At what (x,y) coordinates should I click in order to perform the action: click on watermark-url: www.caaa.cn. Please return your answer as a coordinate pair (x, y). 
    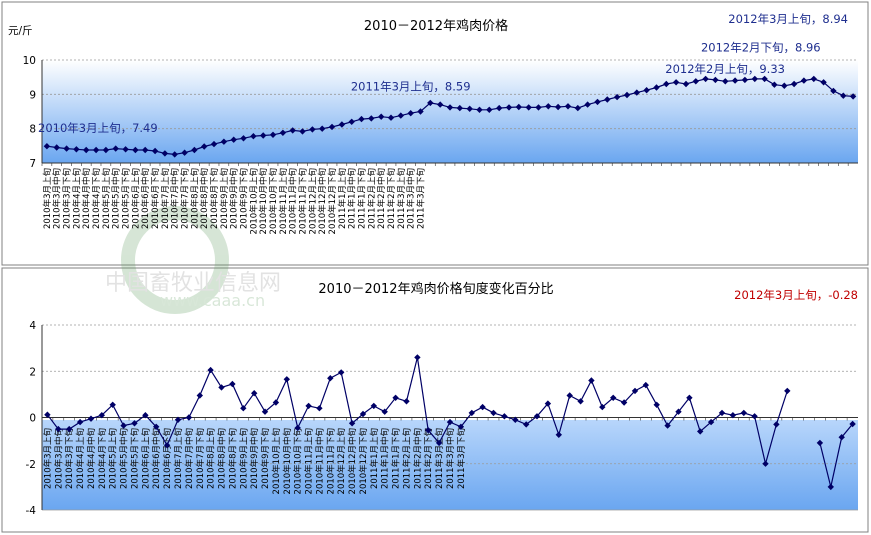
    Looking at the image, I should click on (212, 300).